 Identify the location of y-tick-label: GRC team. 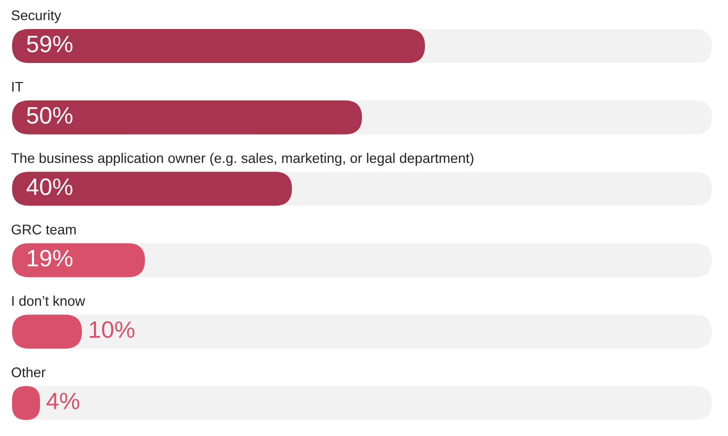
(44, 229).